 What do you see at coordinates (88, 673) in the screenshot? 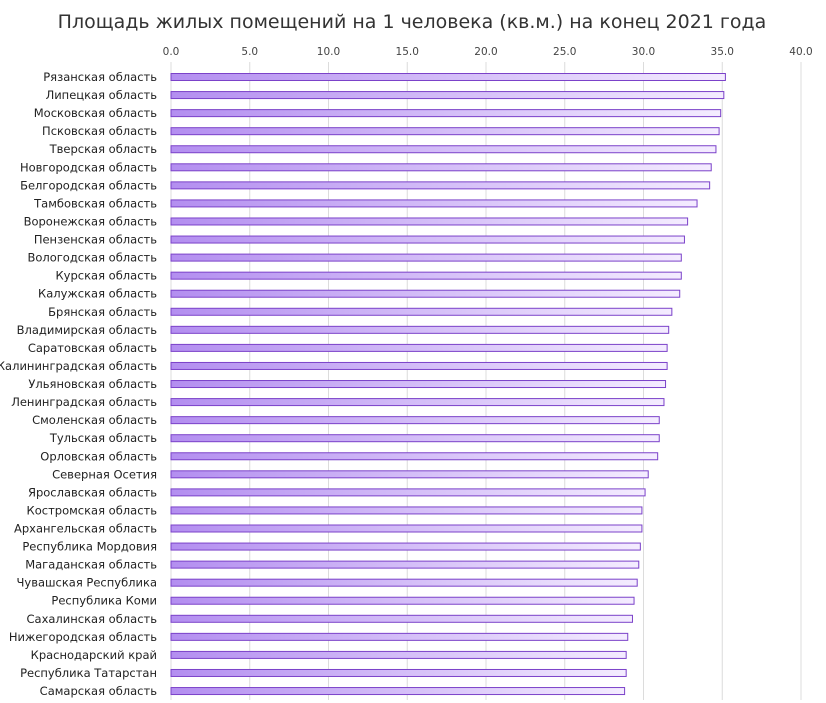
I see `category-label: Республика Татарстан` at bounding box center [88, 673].